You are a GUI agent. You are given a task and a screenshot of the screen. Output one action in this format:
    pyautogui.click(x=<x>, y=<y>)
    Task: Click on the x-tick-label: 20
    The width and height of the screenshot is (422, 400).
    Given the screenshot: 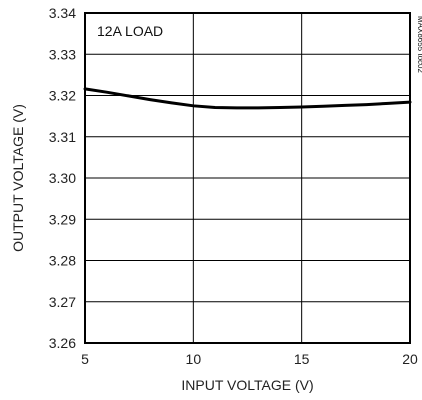 What is the action you would take?
    pyautogui.click(x=410, y=359)
    